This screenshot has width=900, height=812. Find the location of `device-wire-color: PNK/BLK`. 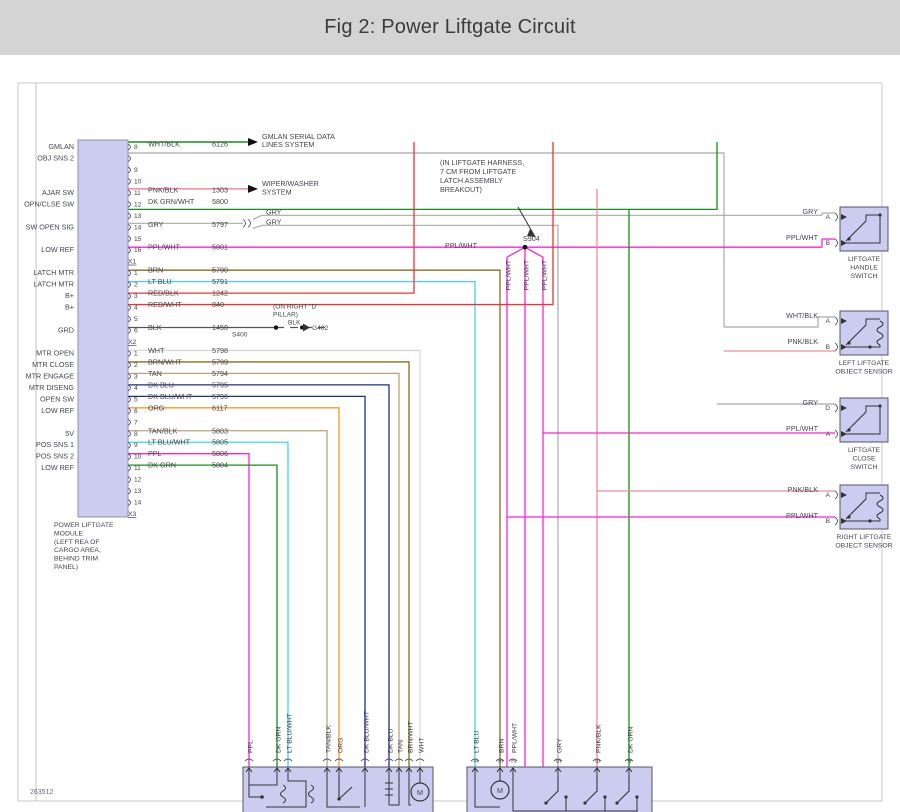

device-wire-color: PNK/BLK is located at coordinates (803, 341).